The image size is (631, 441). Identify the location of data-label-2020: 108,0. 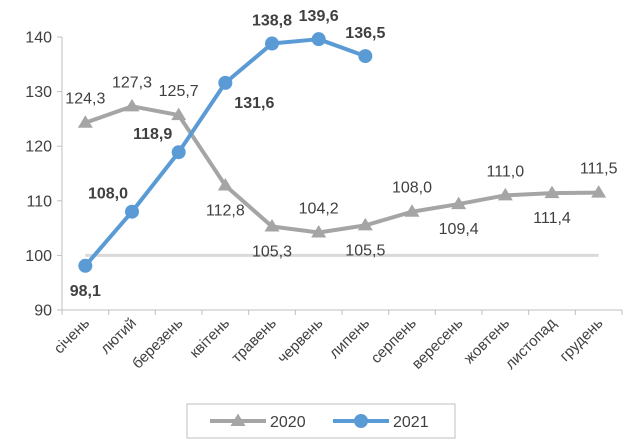
(412, 188).